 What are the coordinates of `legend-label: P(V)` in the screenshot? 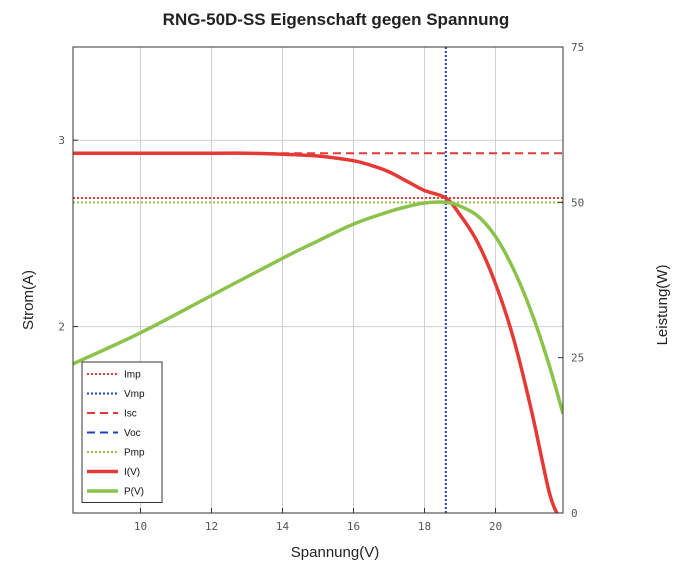 It's located at (134, 492).